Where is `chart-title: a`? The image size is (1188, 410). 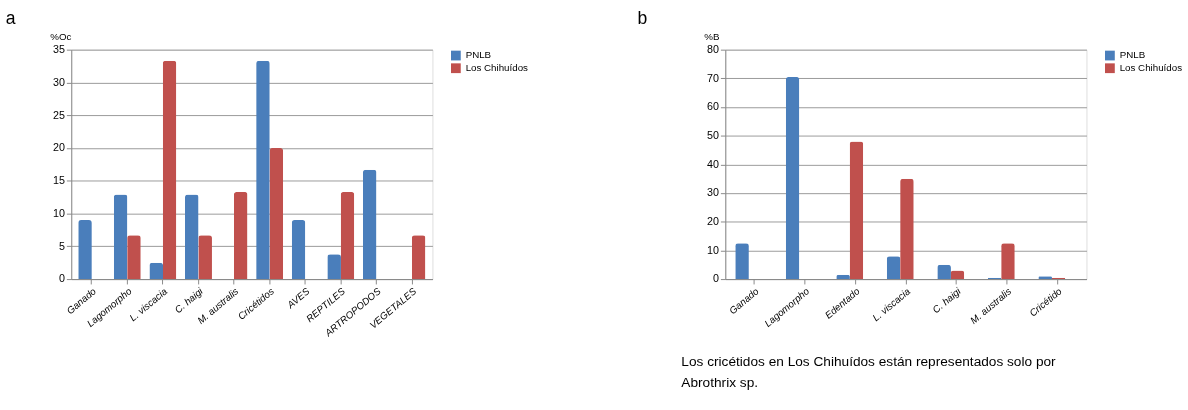
chart-title: a is located at coordinates (10, 18).